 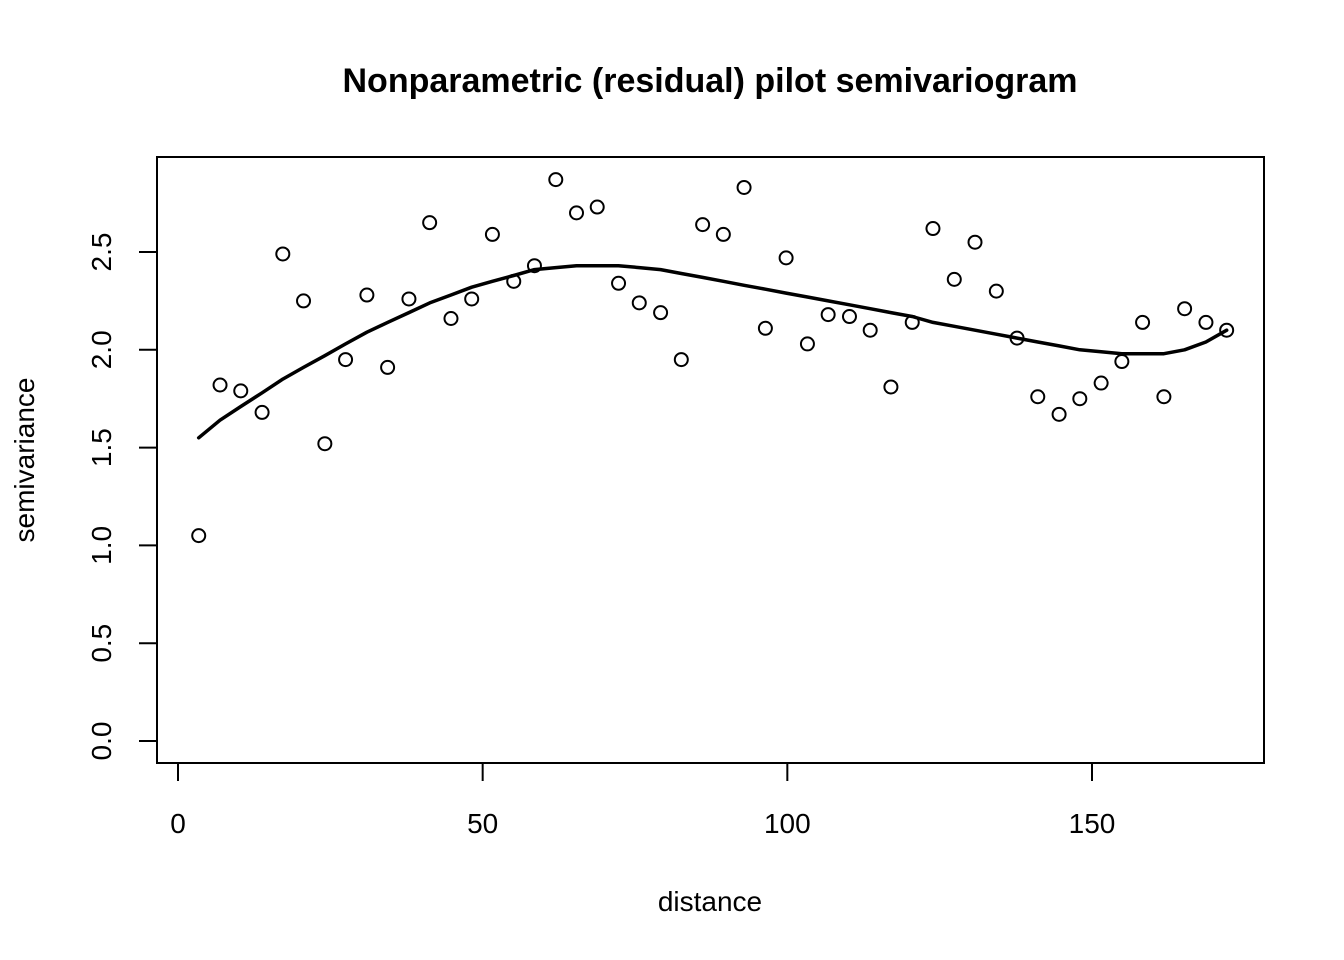 What do you see at coordinates (643, 800) in the screenshot?
I see `x-axis: 0 50 100 150` at bounding box center [643, 800].